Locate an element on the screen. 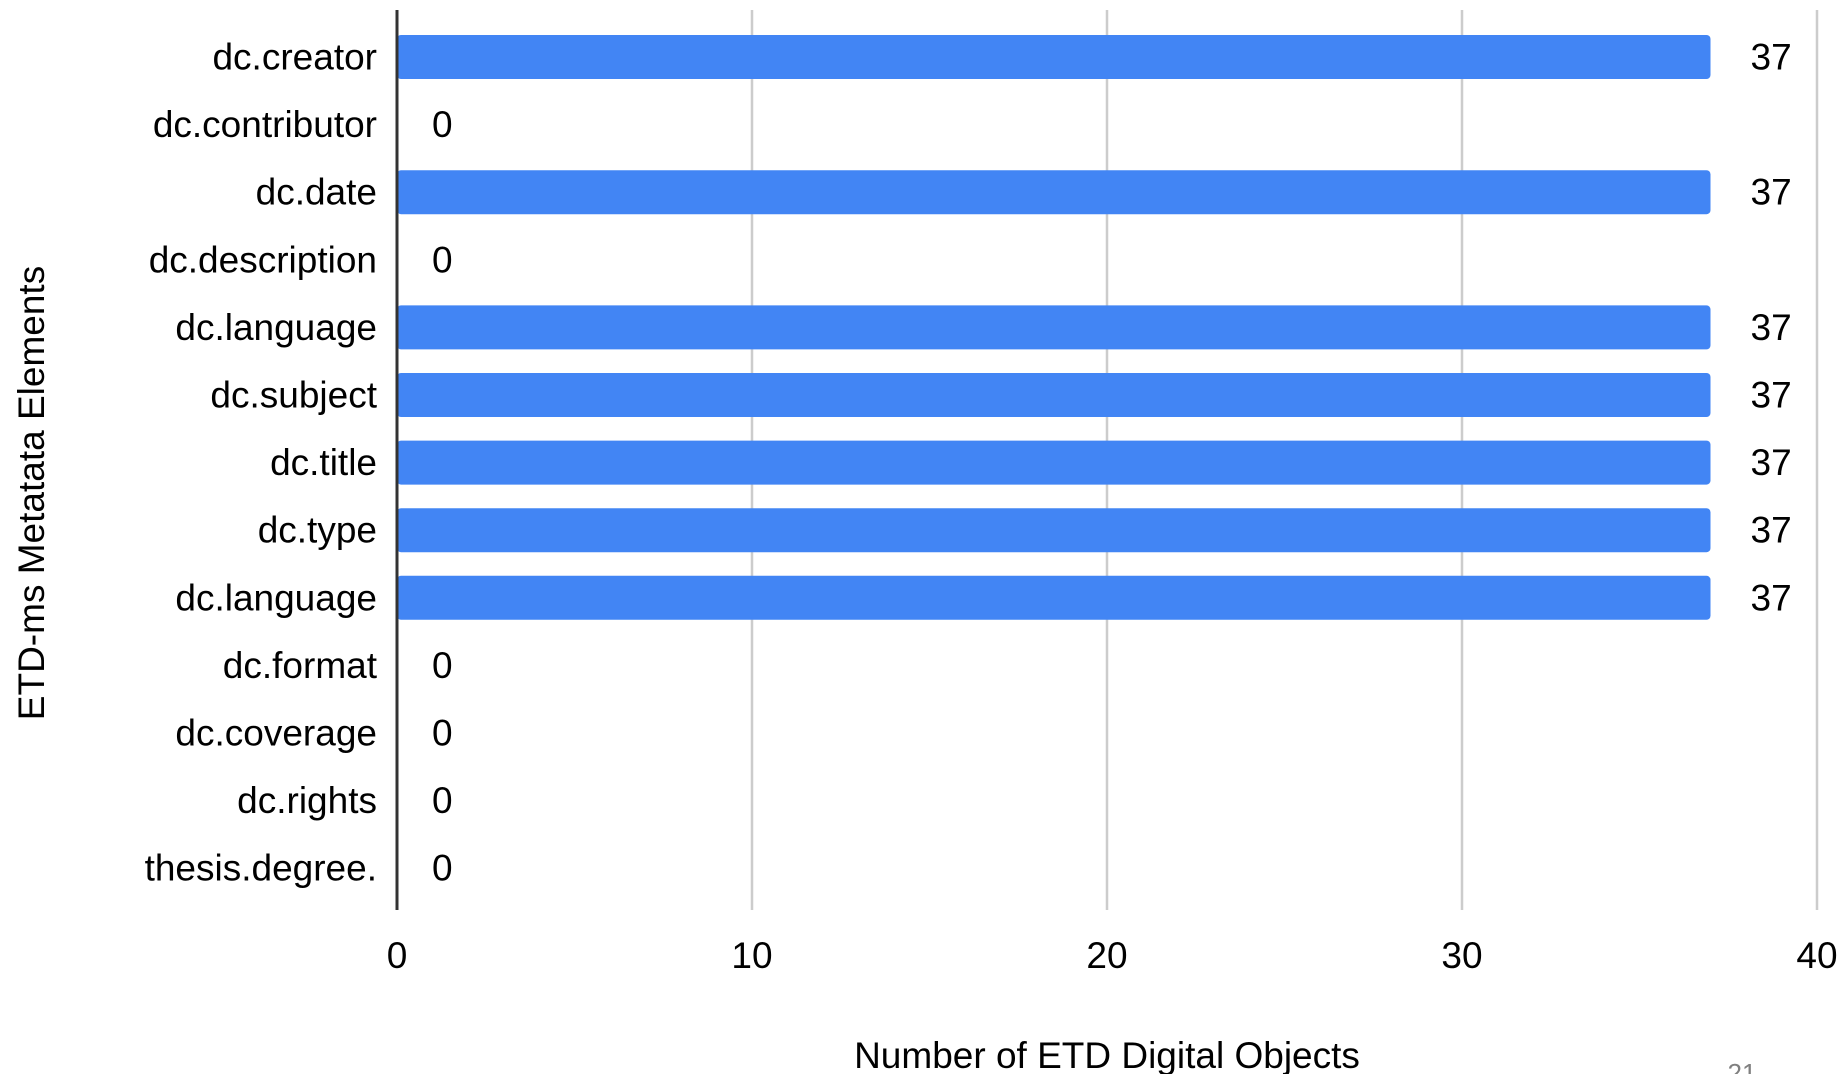 The height and width of the screenshot is (1074, 1842). x-tick-label: 40 is located at coordinates (1816, 955).